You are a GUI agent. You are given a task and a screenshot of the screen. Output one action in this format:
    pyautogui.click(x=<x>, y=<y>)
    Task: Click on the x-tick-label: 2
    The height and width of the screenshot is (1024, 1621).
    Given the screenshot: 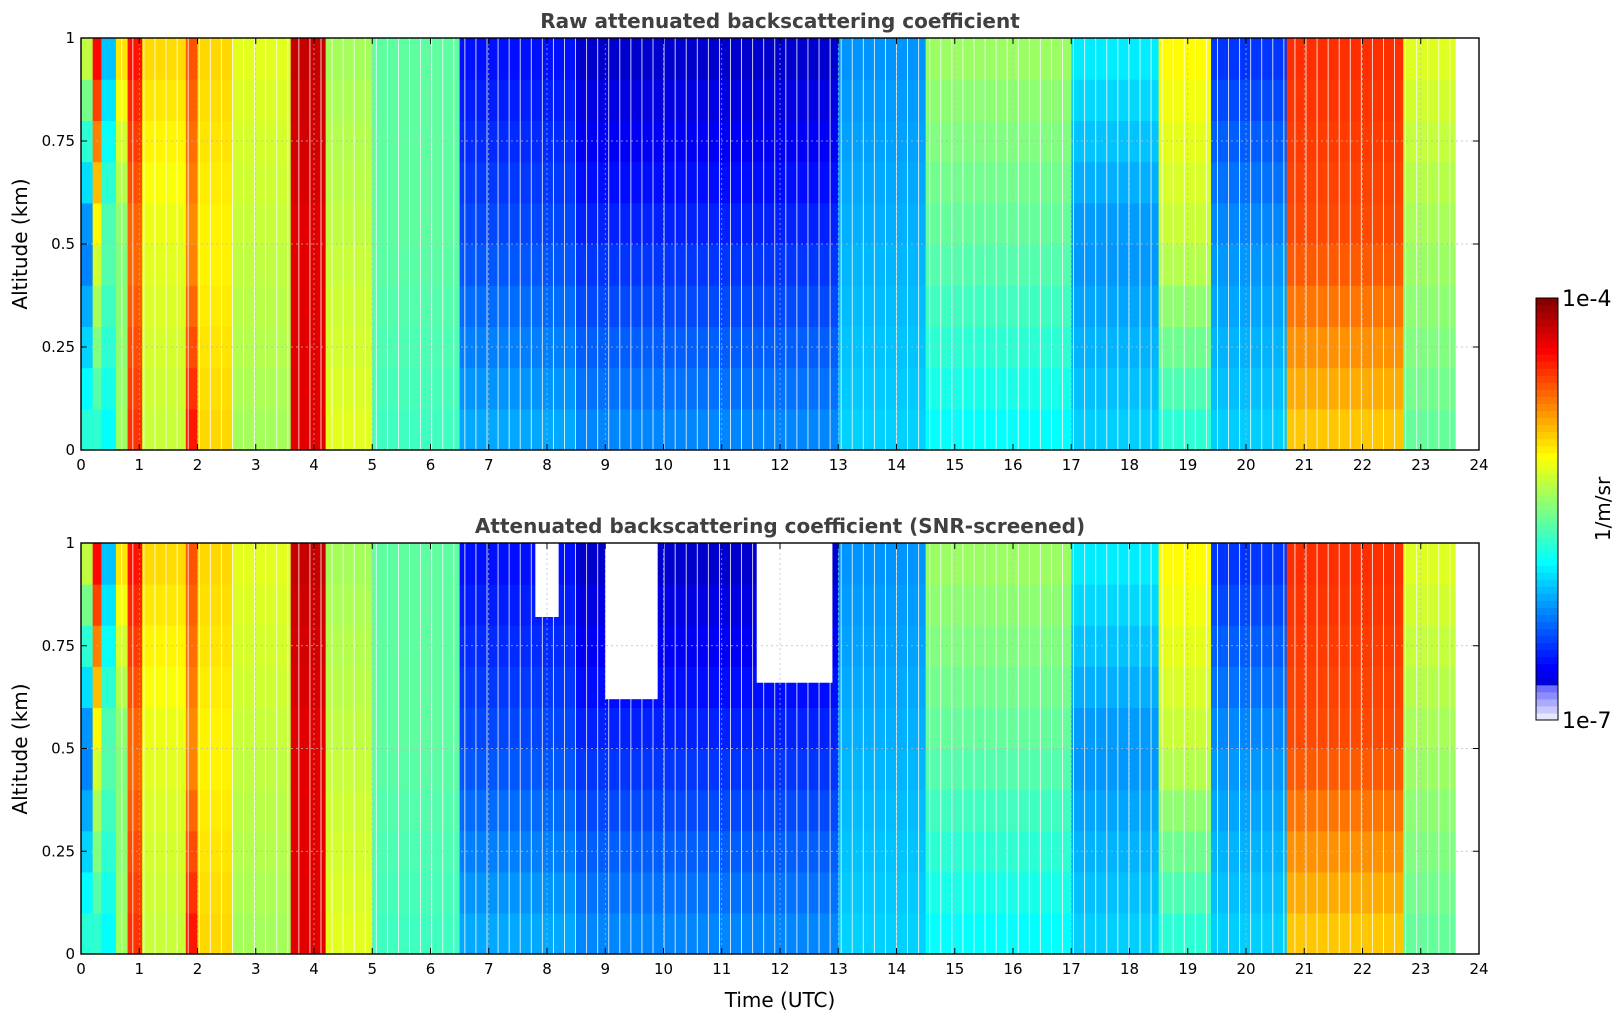 What is the action you would take?
    pyautogui.click(x=198, y=969)
    